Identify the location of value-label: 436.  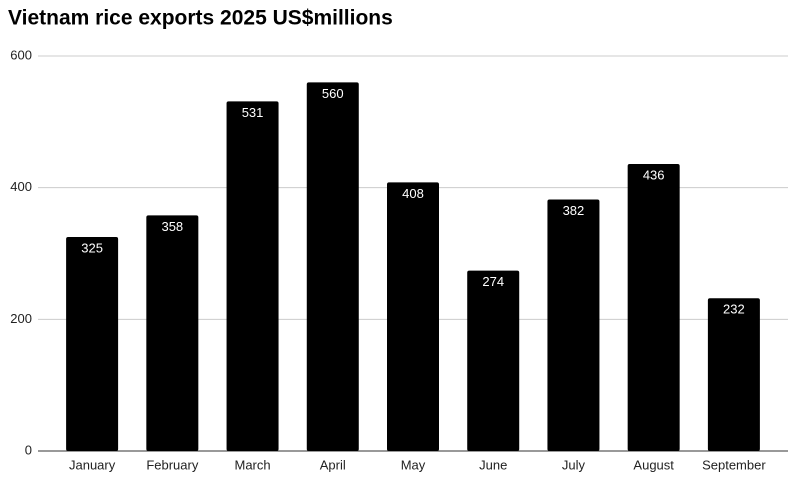
(654, 174).